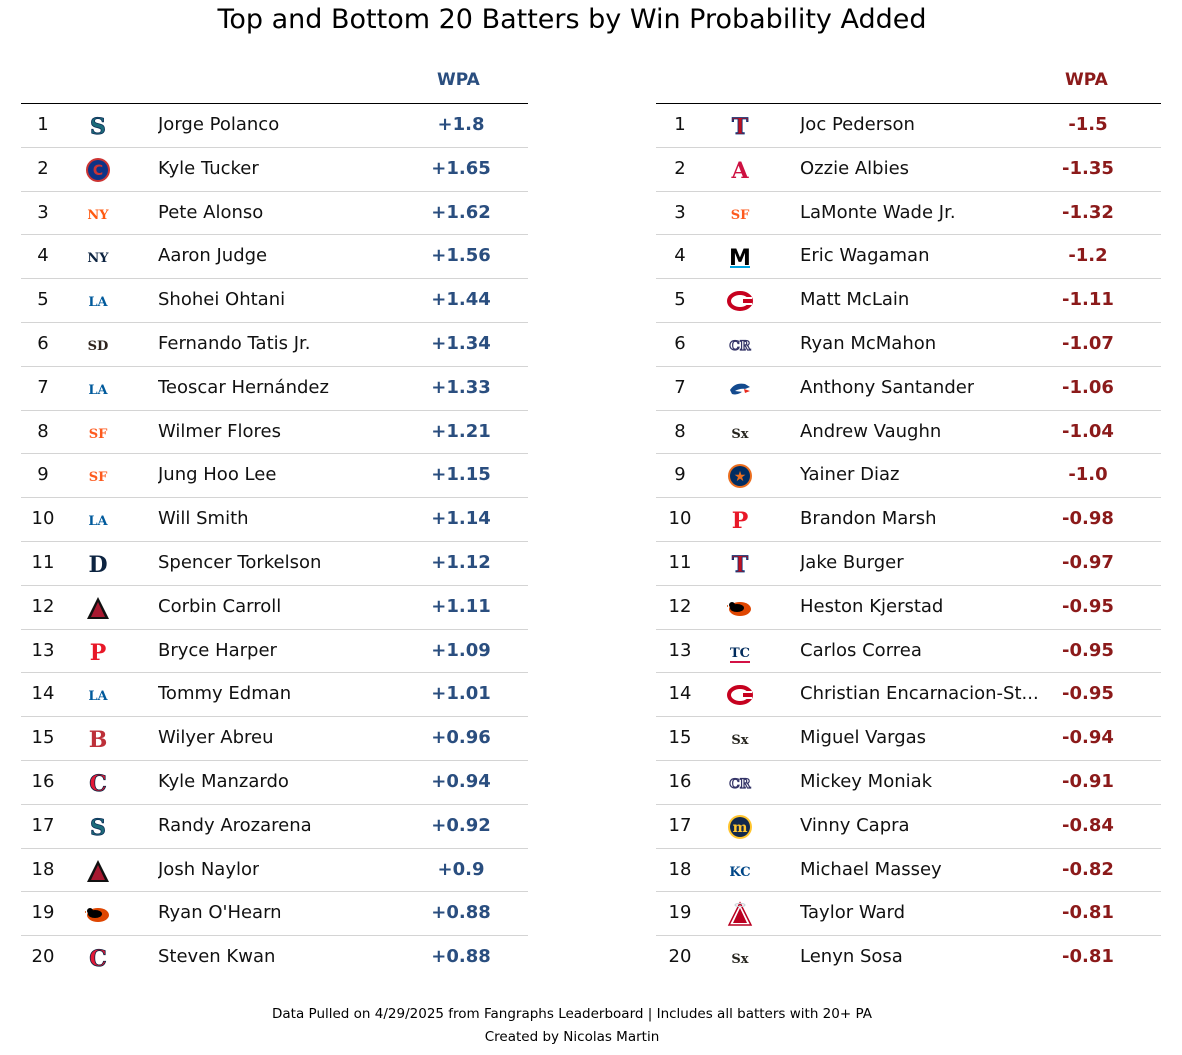  I want to click on bottom-table-row: 7 Anthony Santander -1.06, so click(908, 389).